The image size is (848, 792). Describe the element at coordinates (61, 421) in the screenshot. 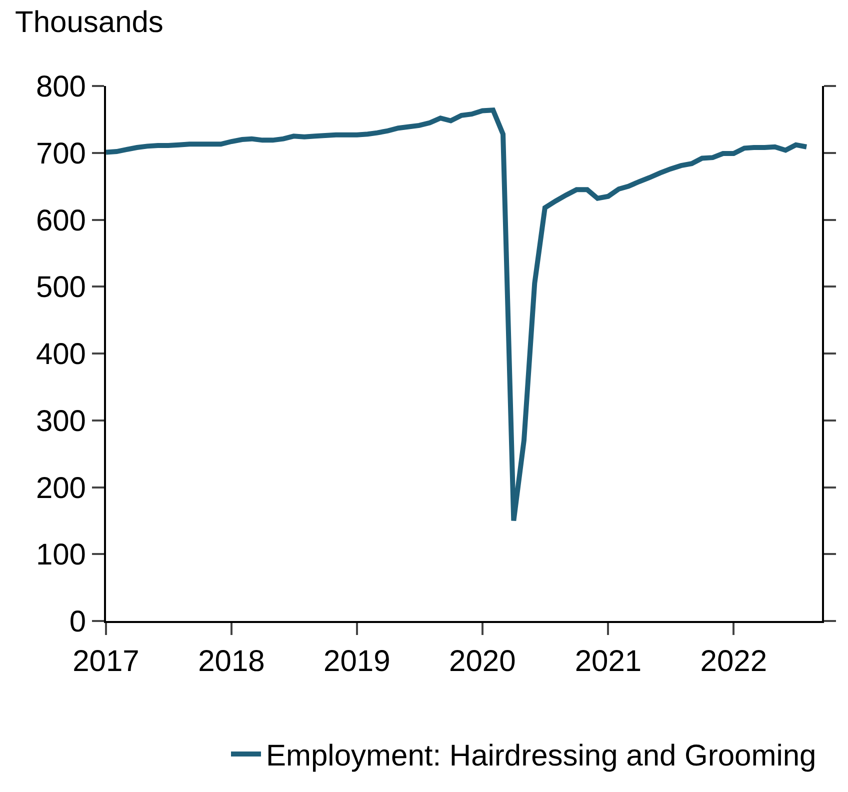

I see `y-tick-label: 300` at that location.